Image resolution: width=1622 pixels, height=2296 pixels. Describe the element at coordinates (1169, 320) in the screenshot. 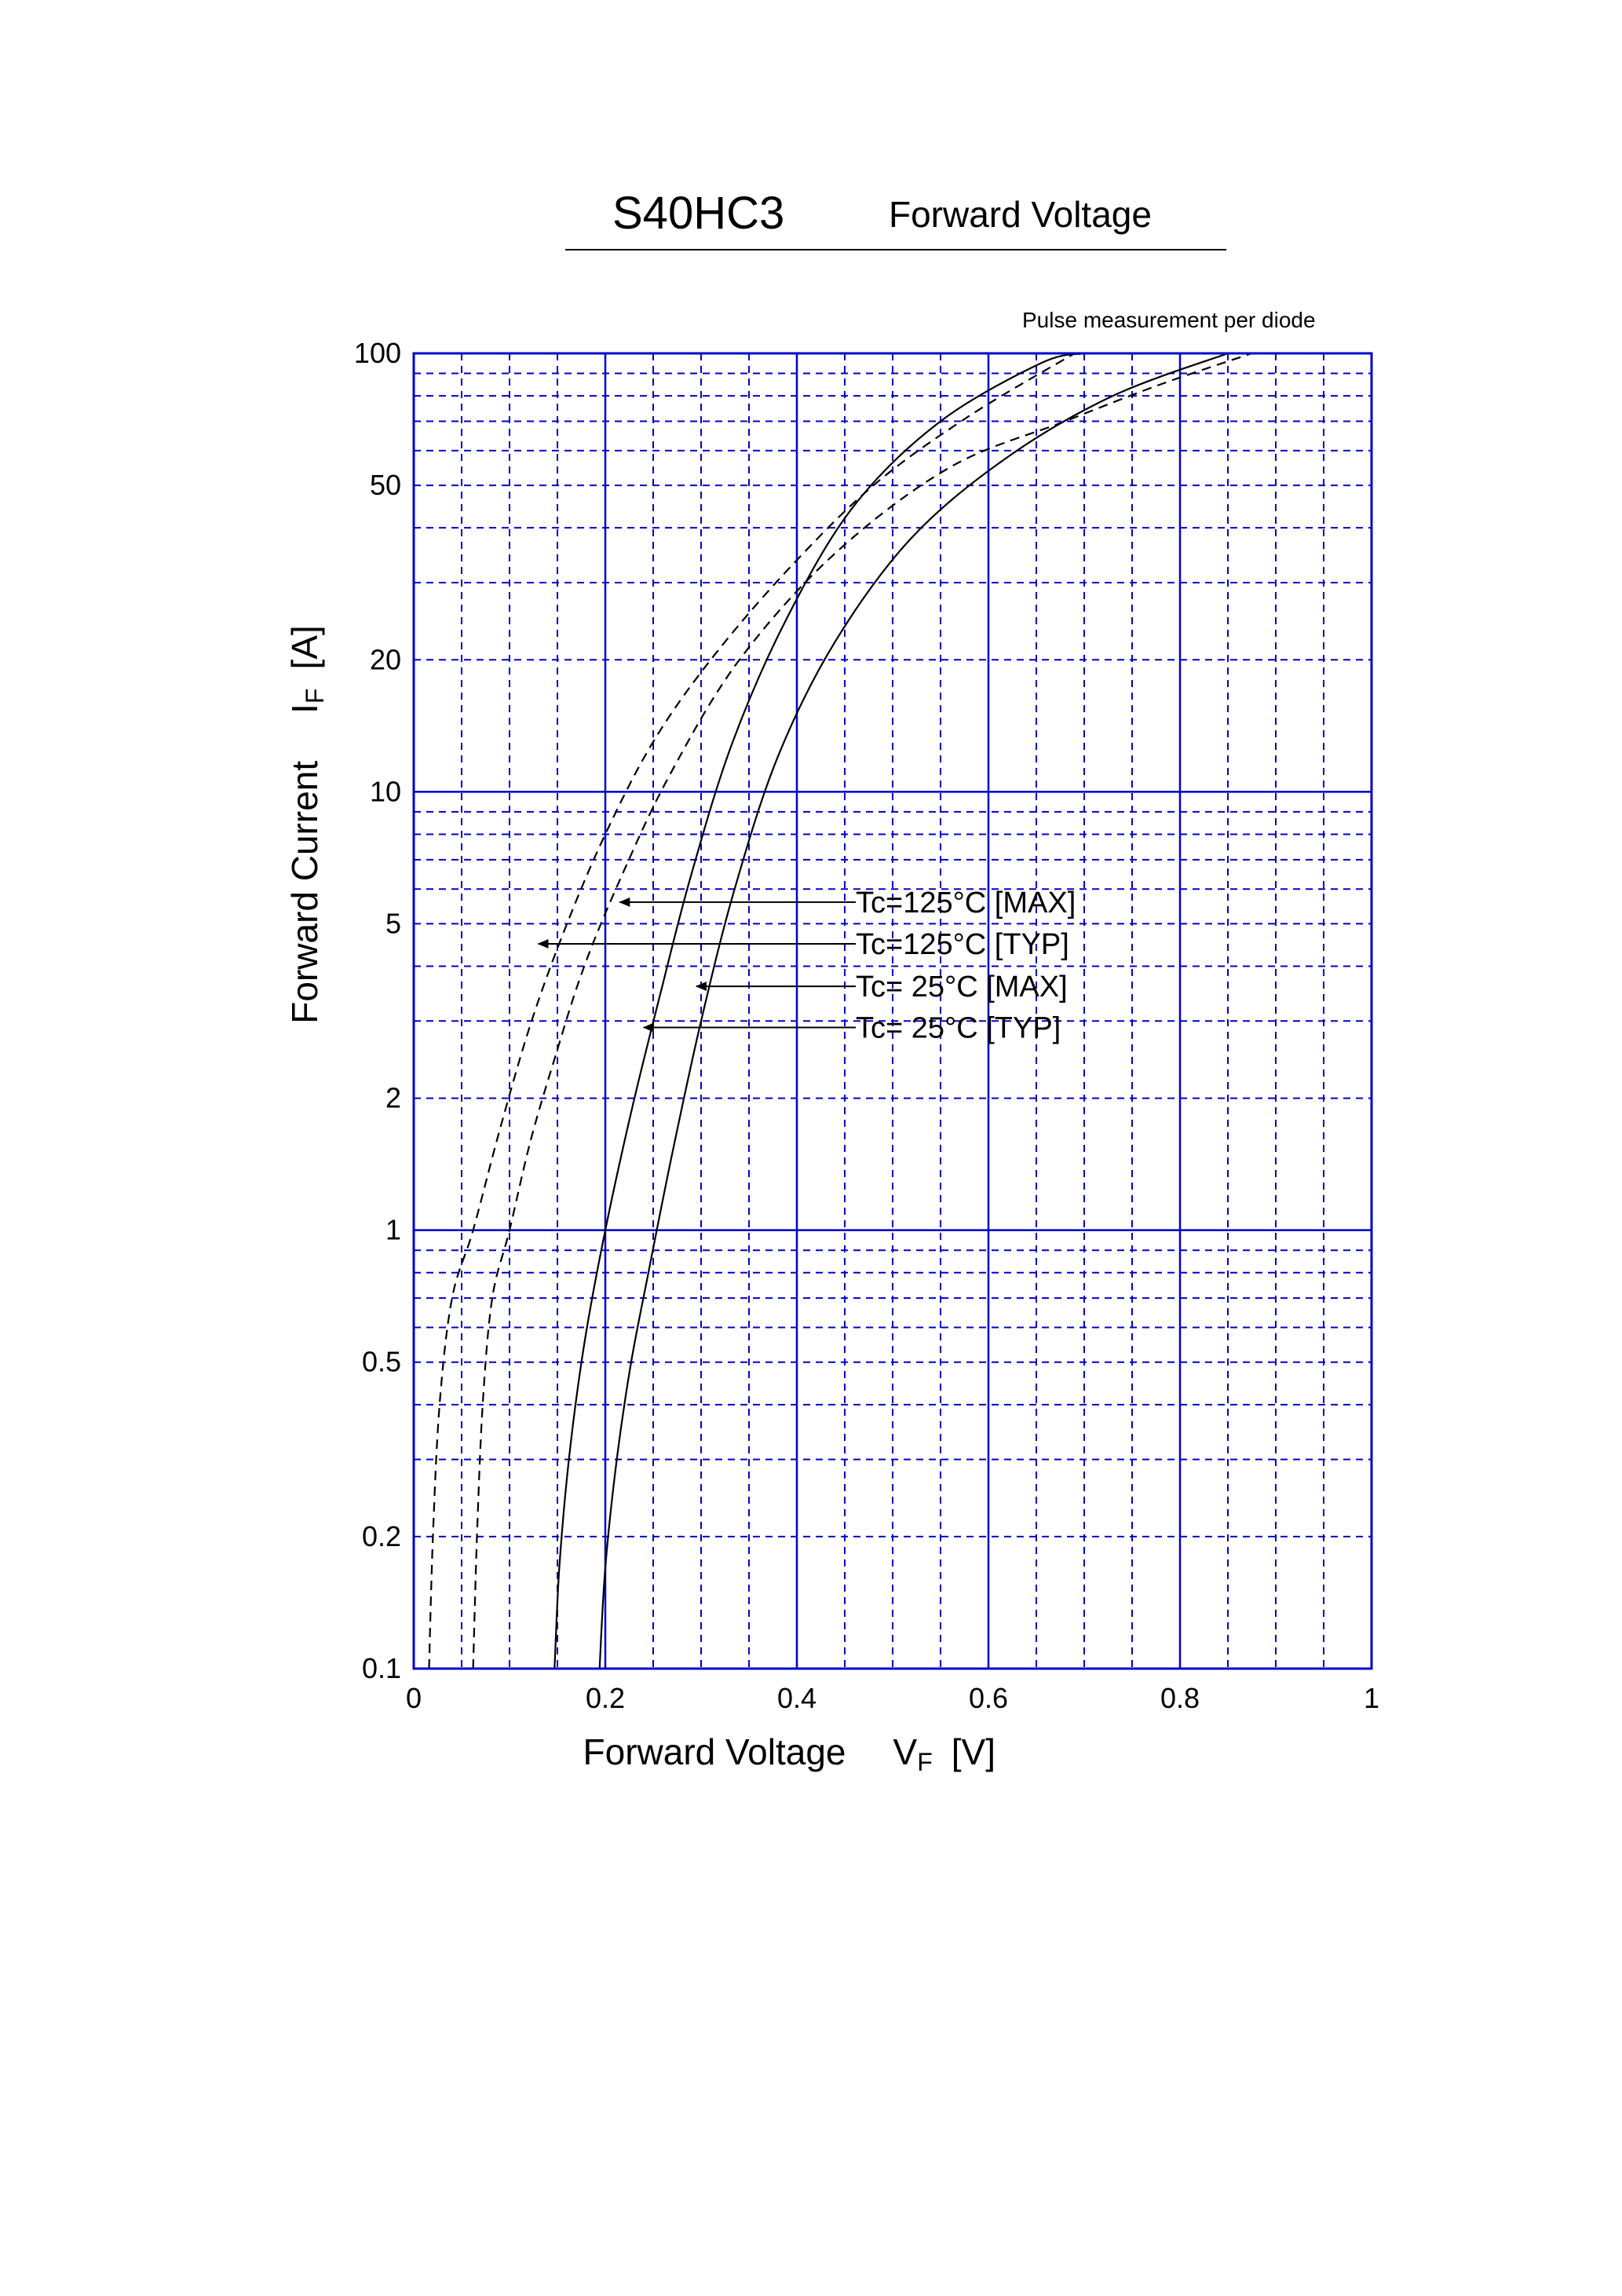

I see `measurement-note: Pulse measurement per diode` at that location.